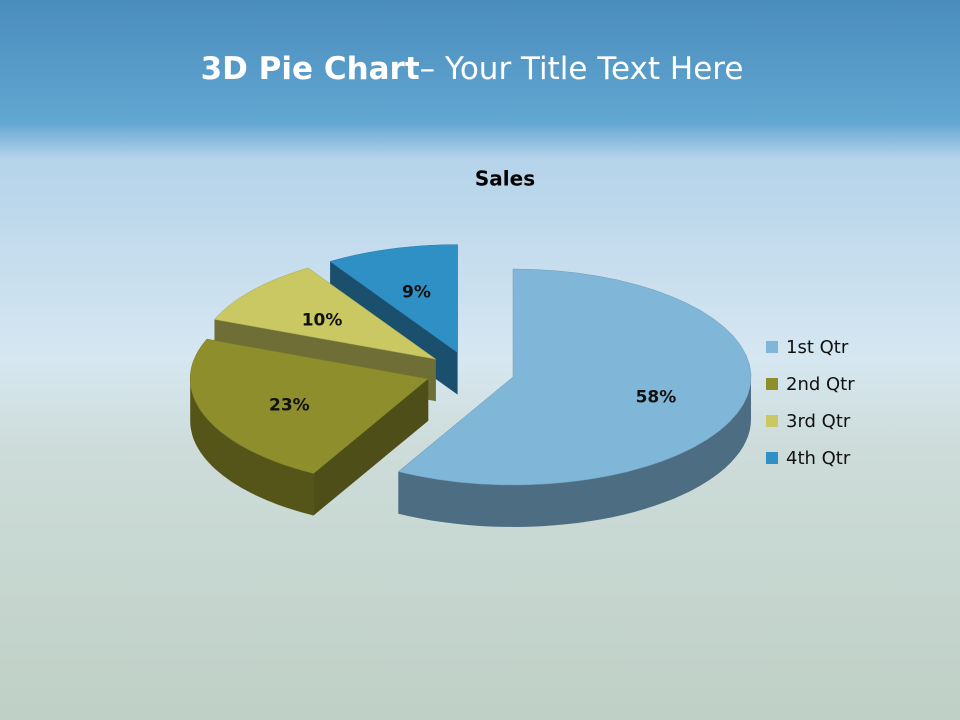  Describe the element at coordinates (289, 406) in the screenshot. I see `data-label: 23%` at that location.